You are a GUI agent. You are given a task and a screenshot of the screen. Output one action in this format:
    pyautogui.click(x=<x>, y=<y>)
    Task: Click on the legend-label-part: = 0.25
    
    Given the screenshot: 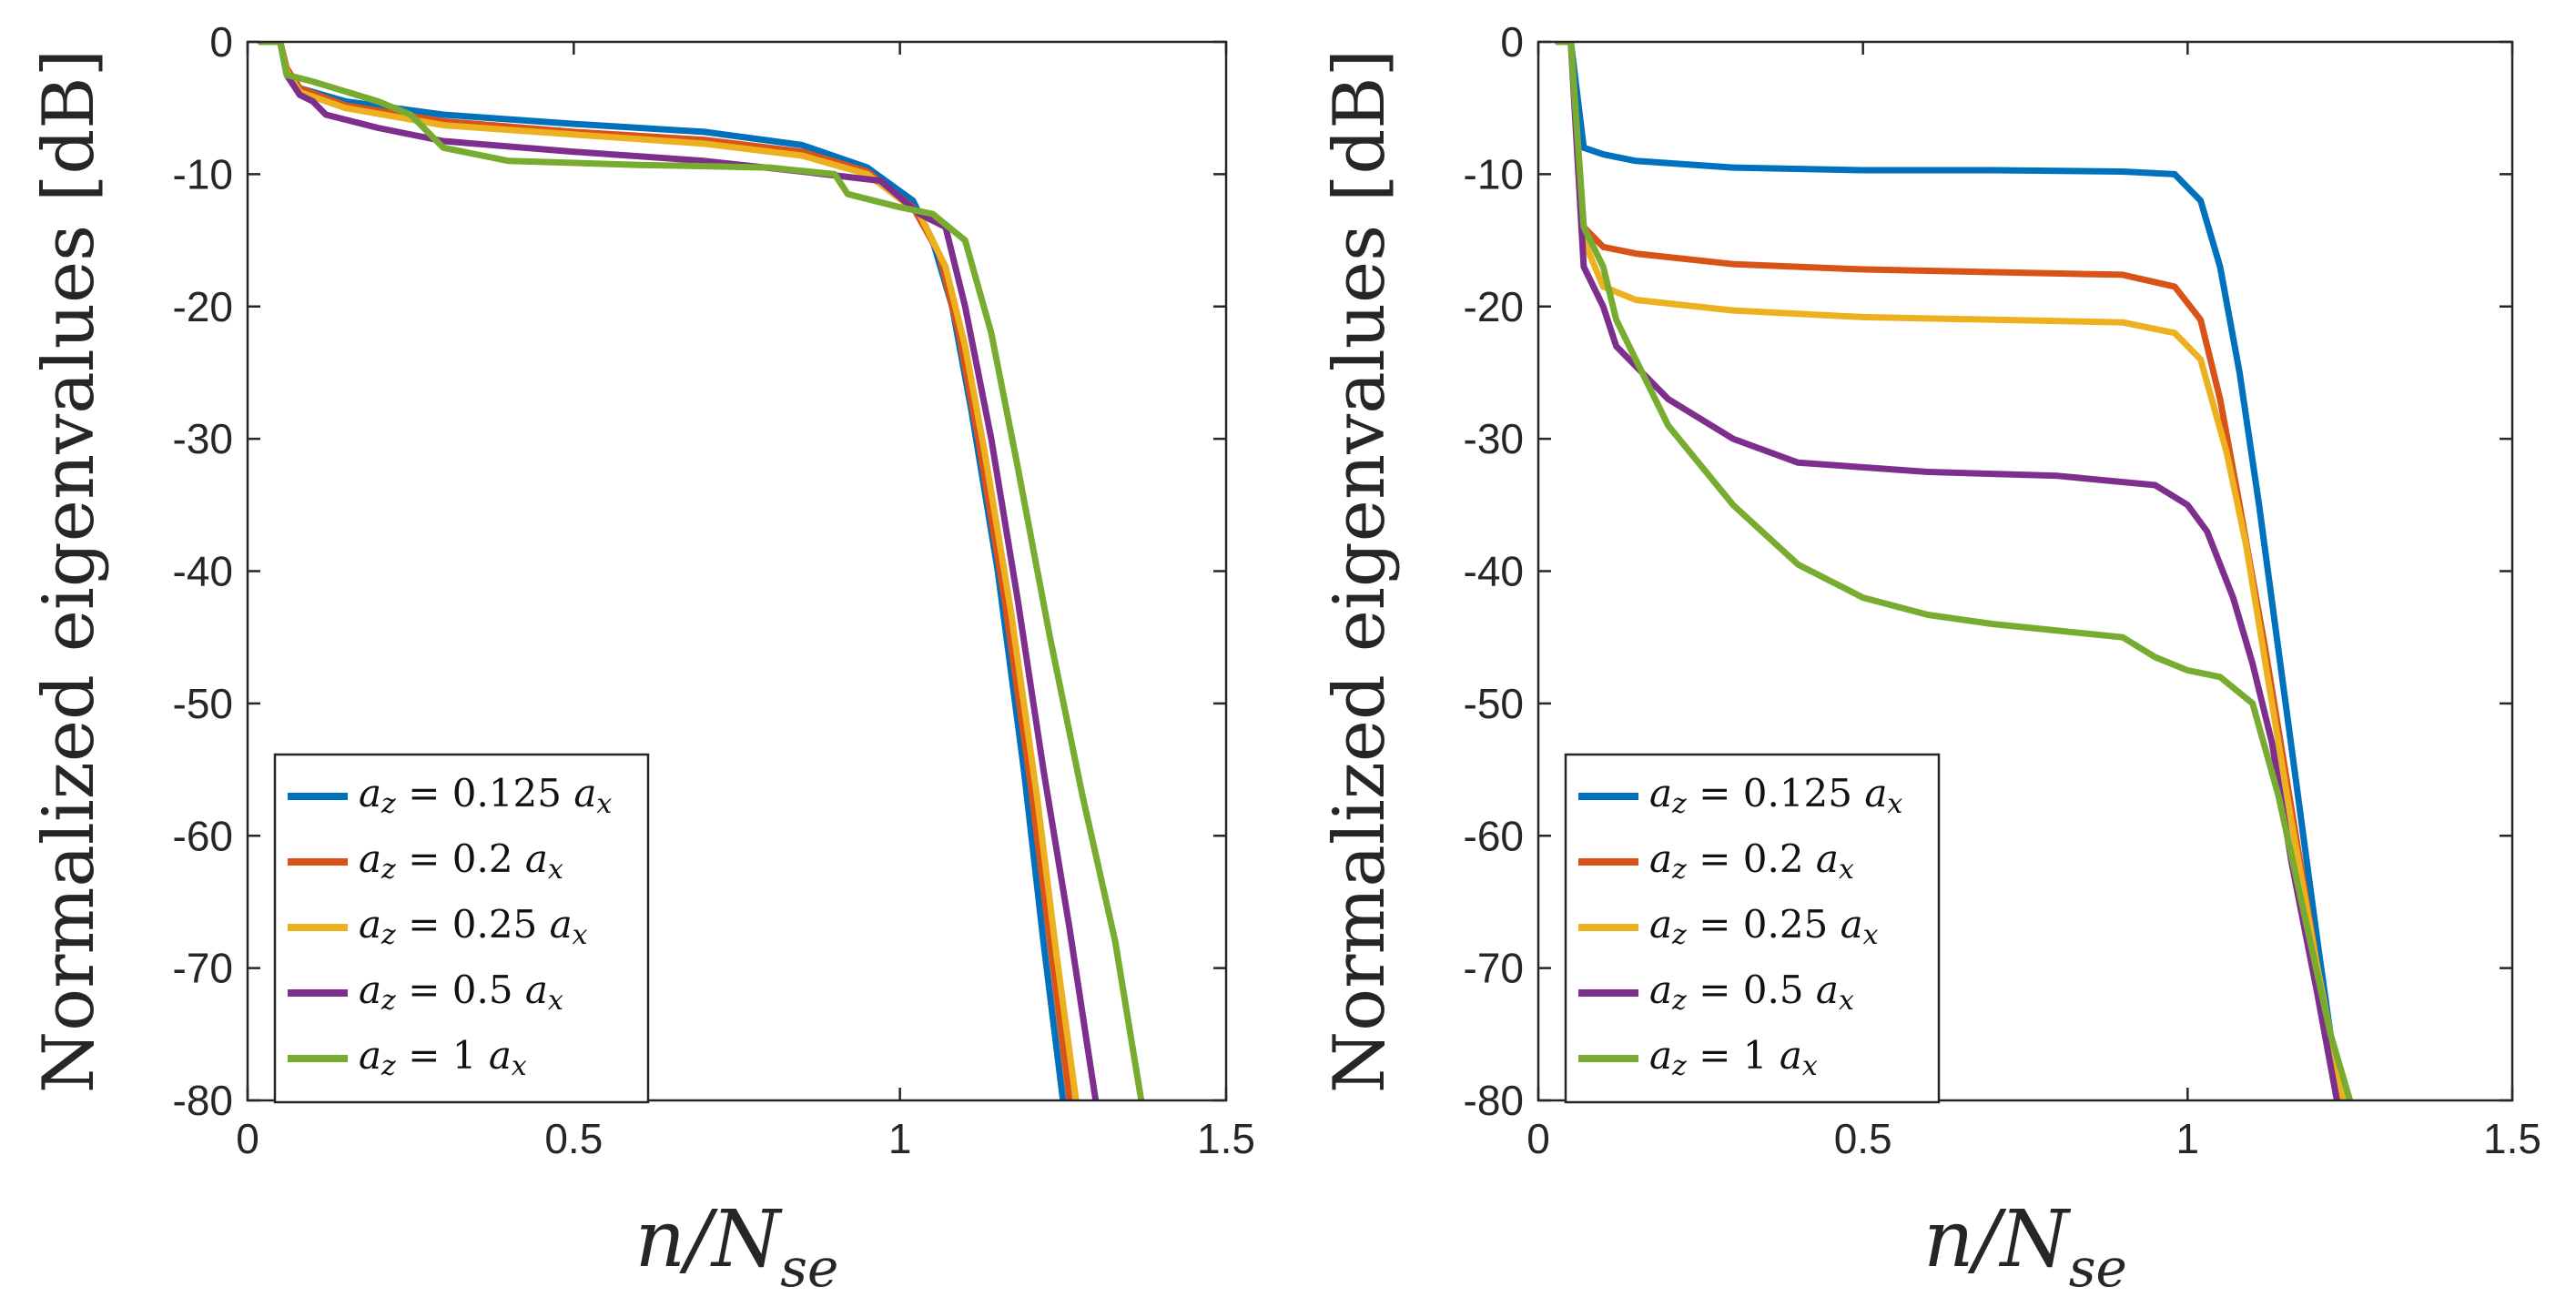 What is the action you would take?
    pyautogui.click(x=473, y=925)
    